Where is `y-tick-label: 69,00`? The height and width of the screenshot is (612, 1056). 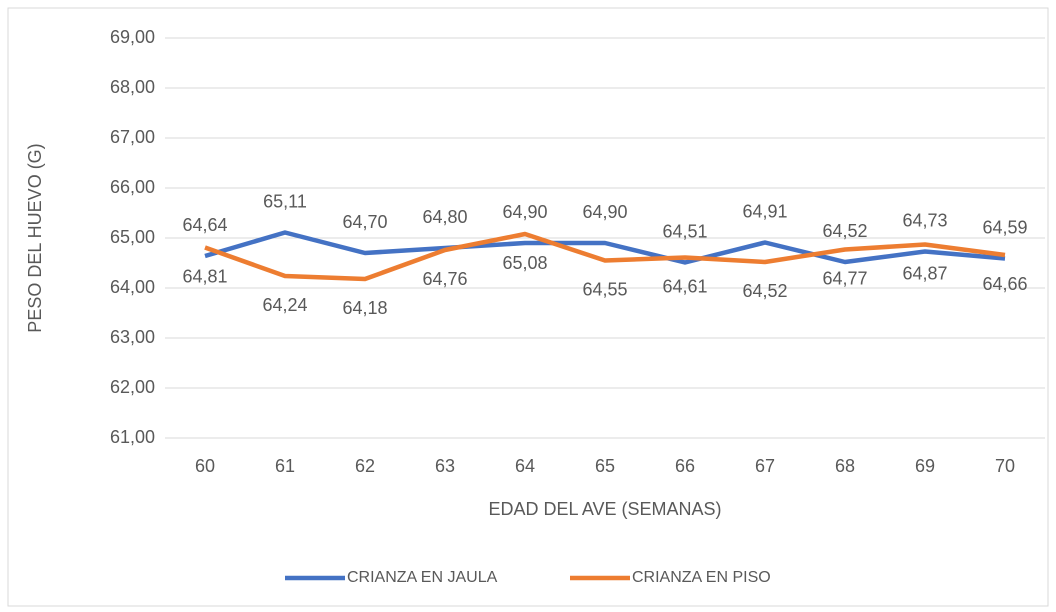
y-tick-label: 69,00 is located at coordinates (132, 37).